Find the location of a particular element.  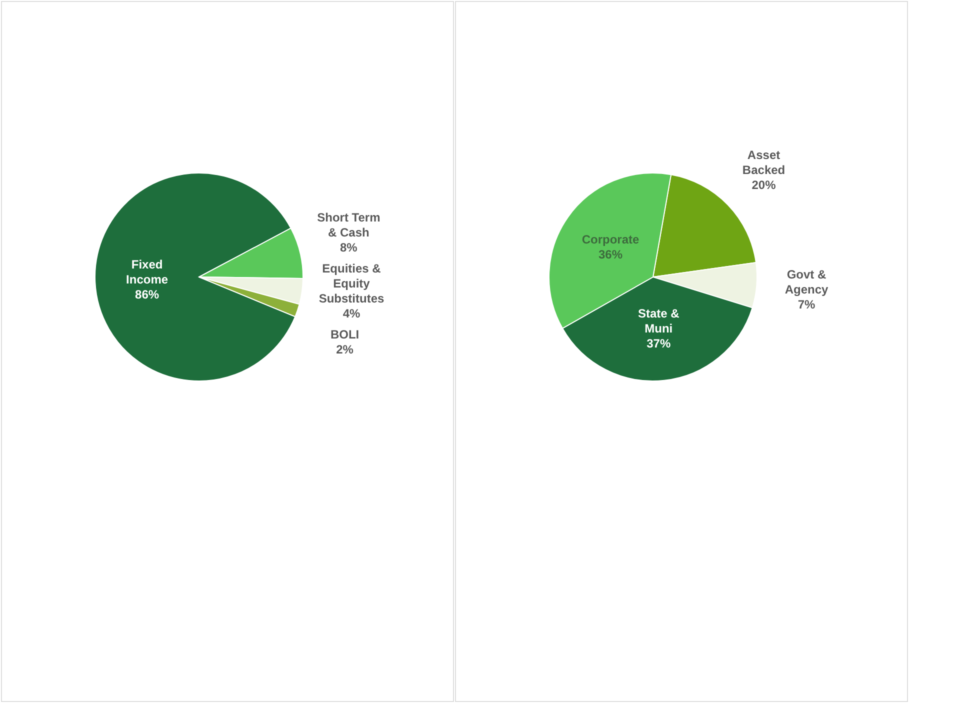

data-label: 8% is located at coordinates (349, 247).